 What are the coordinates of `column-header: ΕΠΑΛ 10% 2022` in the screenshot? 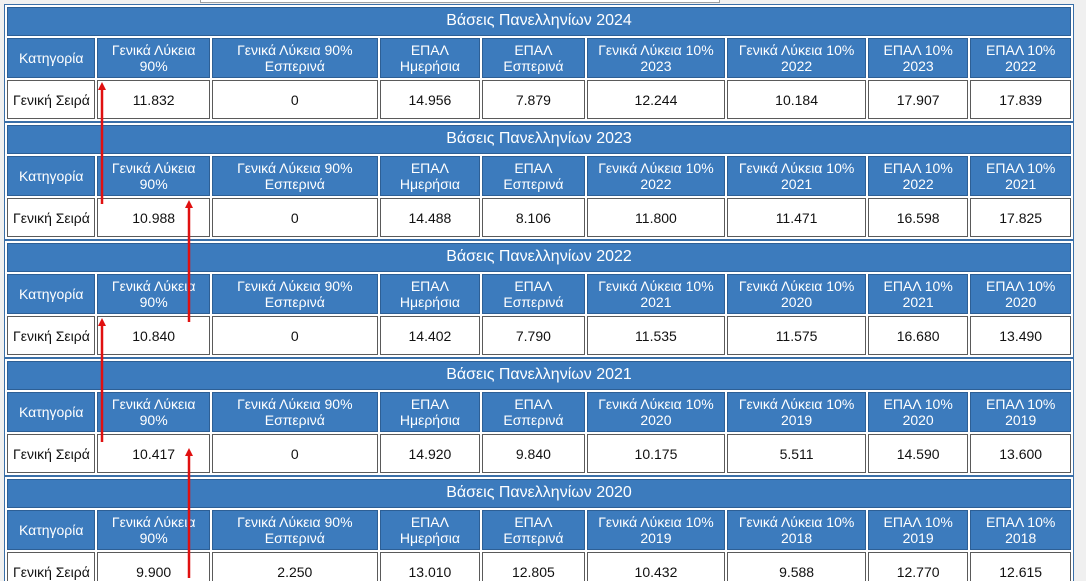 It's located at (1020, 58).